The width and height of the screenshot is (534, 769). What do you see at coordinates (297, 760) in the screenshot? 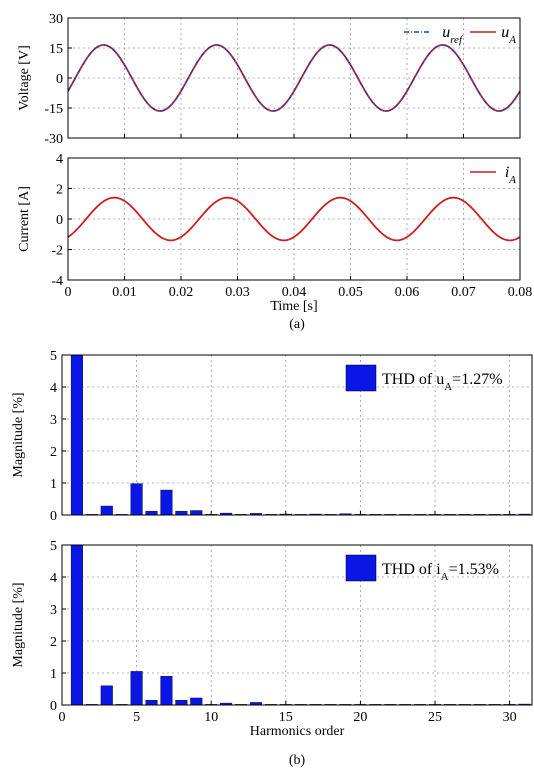
I see `caption-b: (b)` at bounding box center [297, 760].